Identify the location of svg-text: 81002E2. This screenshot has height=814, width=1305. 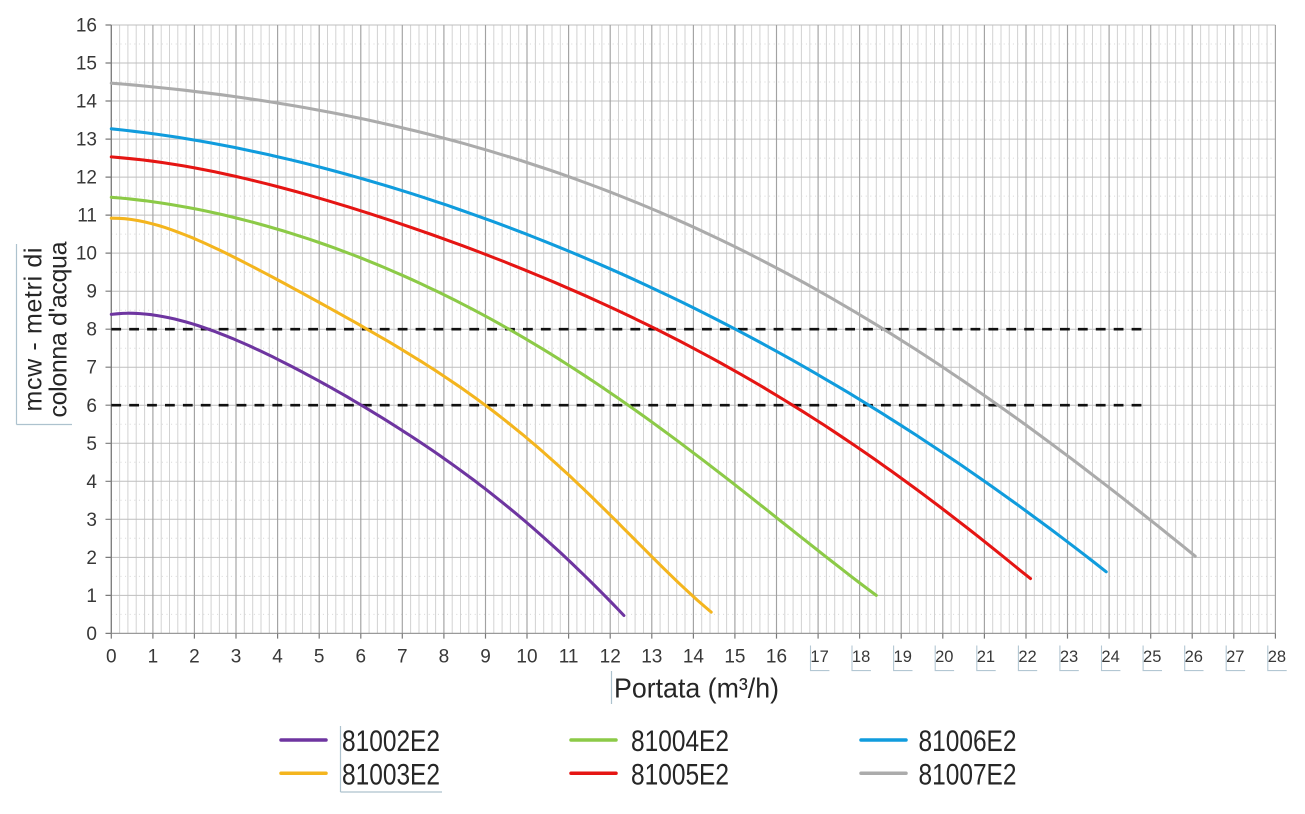
(391, 741).